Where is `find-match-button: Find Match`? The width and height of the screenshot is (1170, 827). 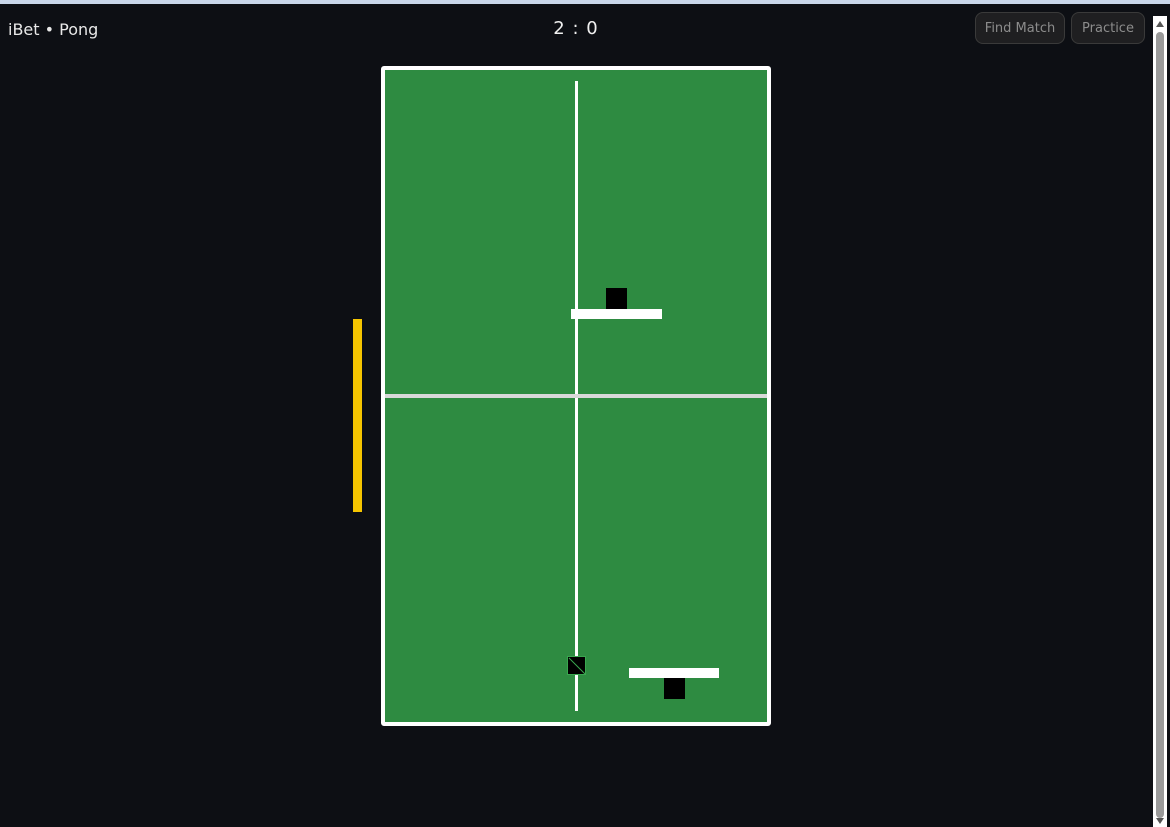 find-match-button: Find Match is located at coordinates (1020, 28).